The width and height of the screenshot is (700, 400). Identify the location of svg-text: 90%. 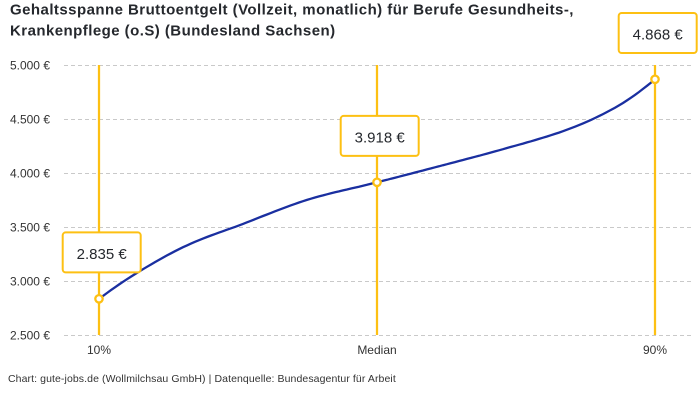
(655, 350).